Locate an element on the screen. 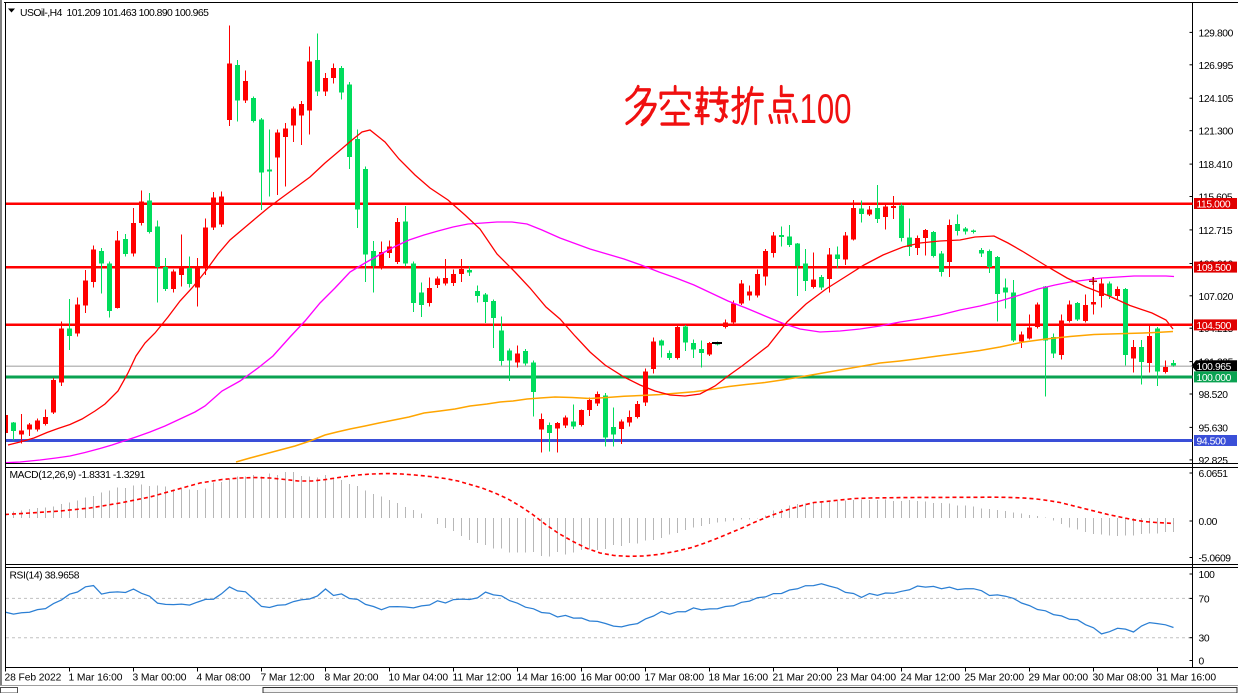 This screenshot has width=1238, height=693. svg-text: 118.410 is located at coordinates (1216, 165).